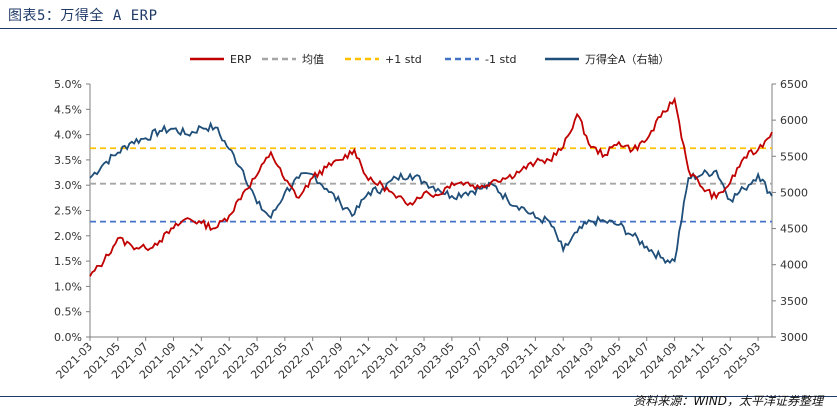 The width and height of the screenshot is (837, 412). What do you see at coordinates (794, 156) in the screenshot?
I see `right-tick-label: 5500` at bounding box center [794, 156].